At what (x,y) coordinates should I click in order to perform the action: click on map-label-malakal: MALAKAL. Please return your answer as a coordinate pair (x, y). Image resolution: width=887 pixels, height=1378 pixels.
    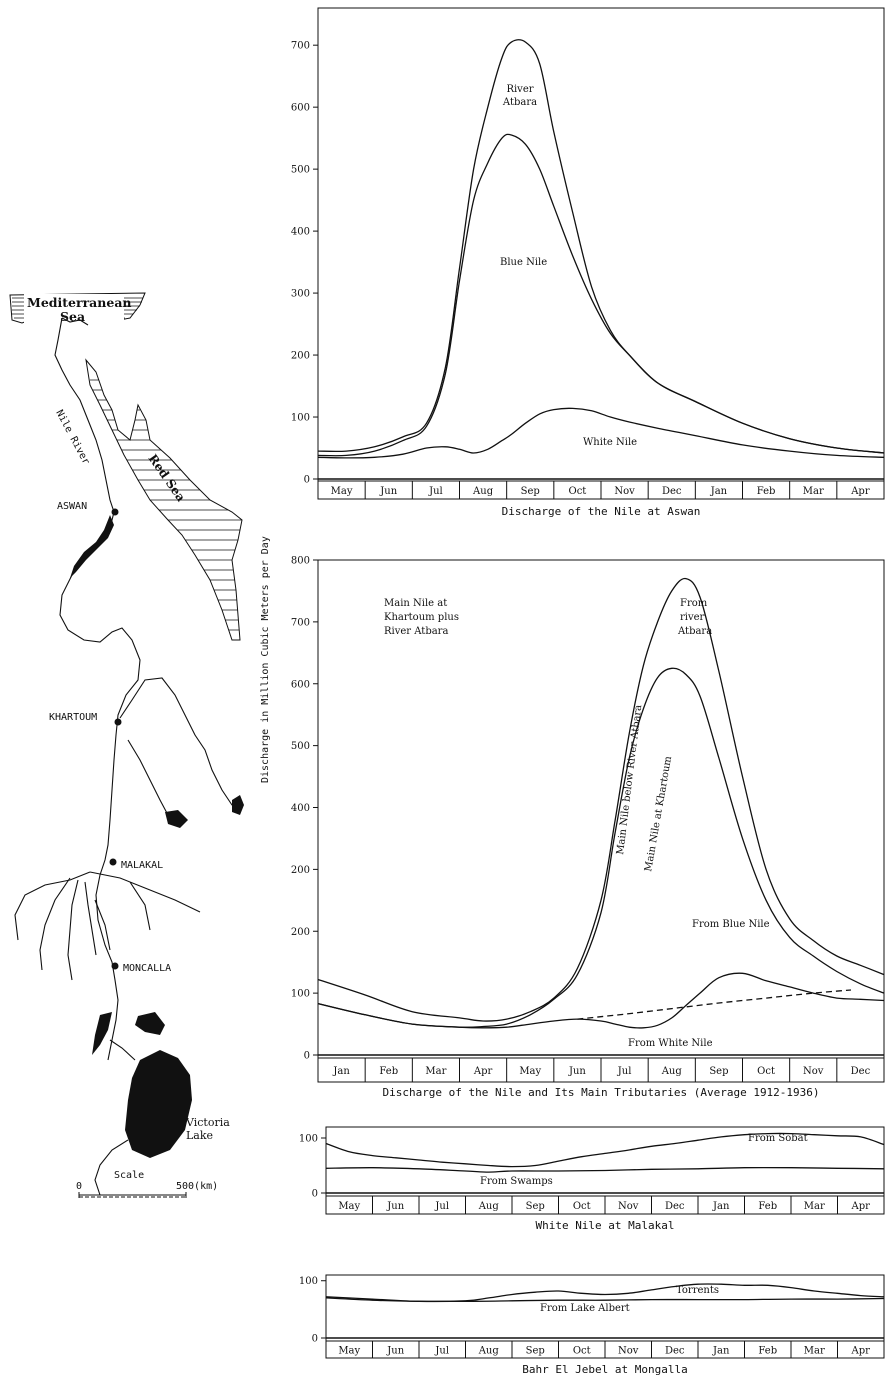
    Looking at the image, I should click on (142, 865).